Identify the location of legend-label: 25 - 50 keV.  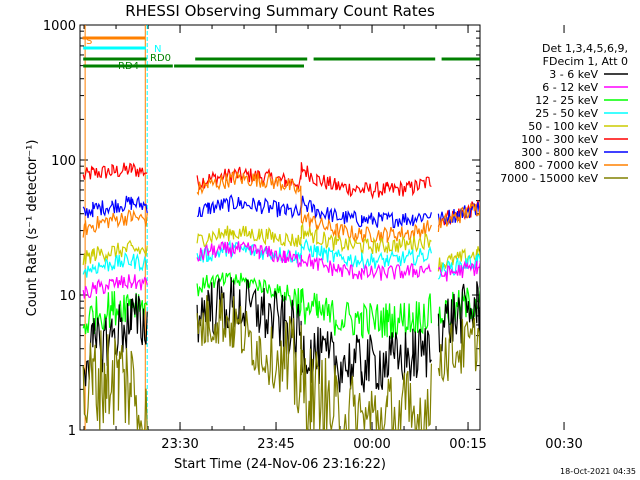
(566, 113).